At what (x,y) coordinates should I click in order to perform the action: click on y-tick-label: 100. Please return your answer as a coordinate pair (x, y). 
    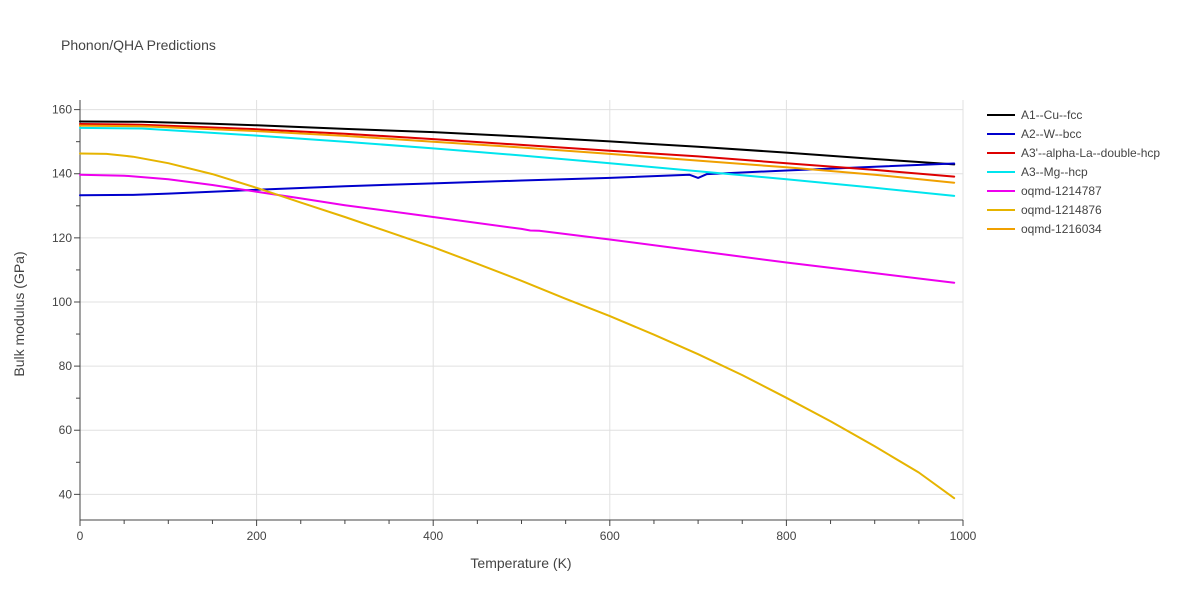
    Looking at the image, I should click on (62, 302).